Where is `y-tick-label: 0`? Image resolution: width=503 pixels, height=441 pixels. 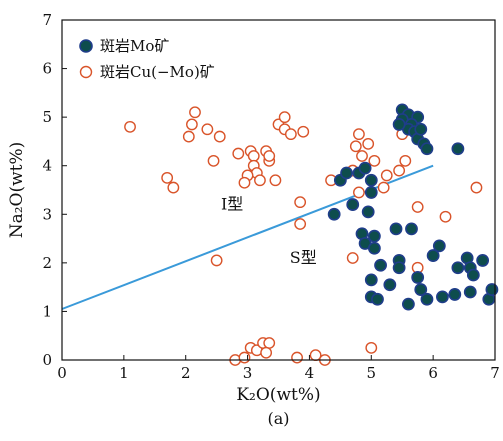
y-tick-label: 0 is located at coordinates (47, 360).